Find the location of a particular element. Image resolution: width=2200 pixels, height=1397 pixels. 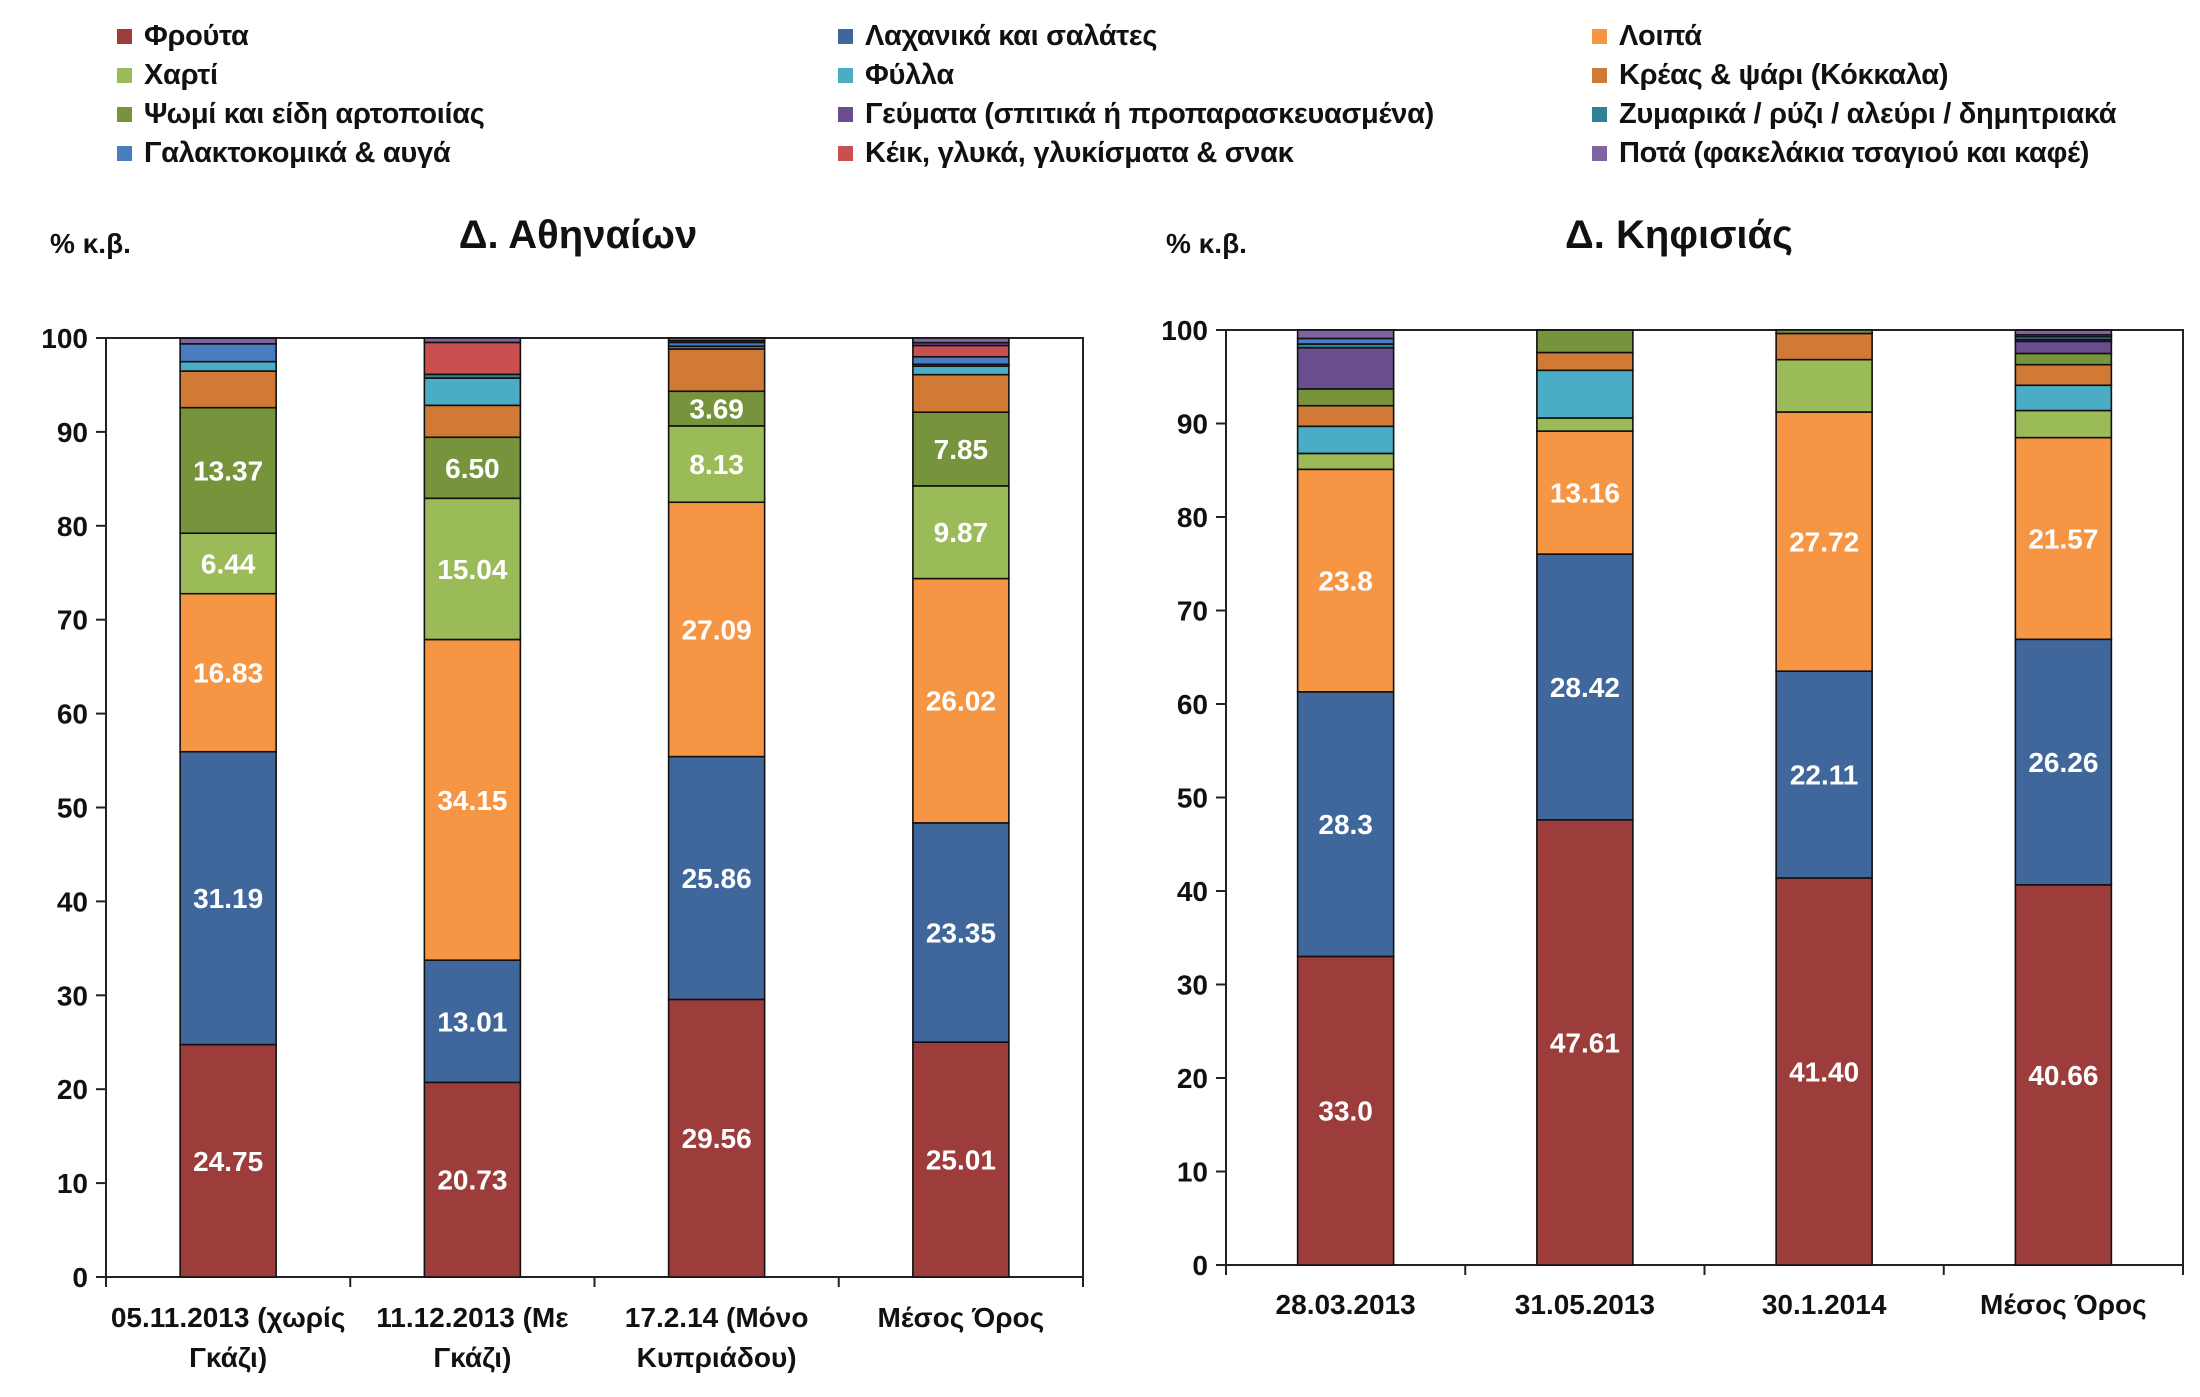

y-tick-label: 100 is located at coordinates (1184, 330).